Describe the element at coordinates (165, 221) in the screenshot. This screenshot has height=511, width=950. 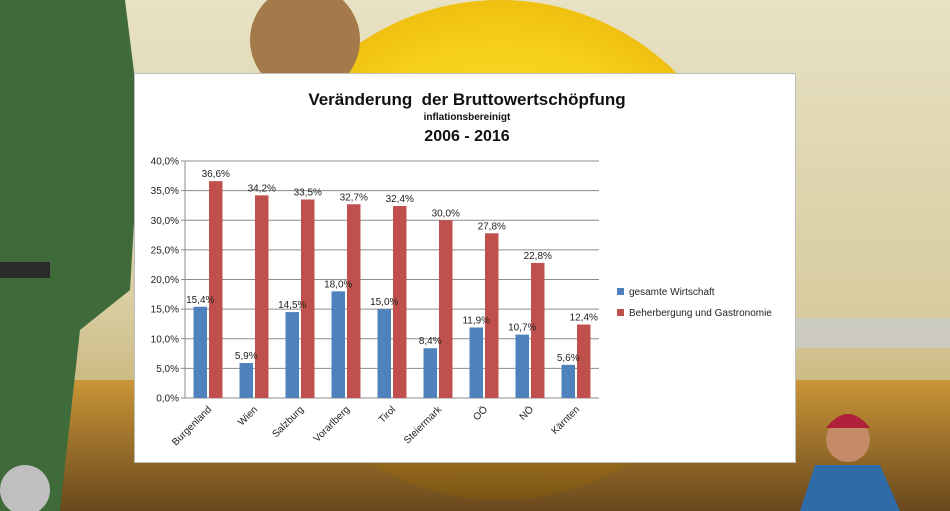
I see `y-tick-label: 30,0%` at that location.